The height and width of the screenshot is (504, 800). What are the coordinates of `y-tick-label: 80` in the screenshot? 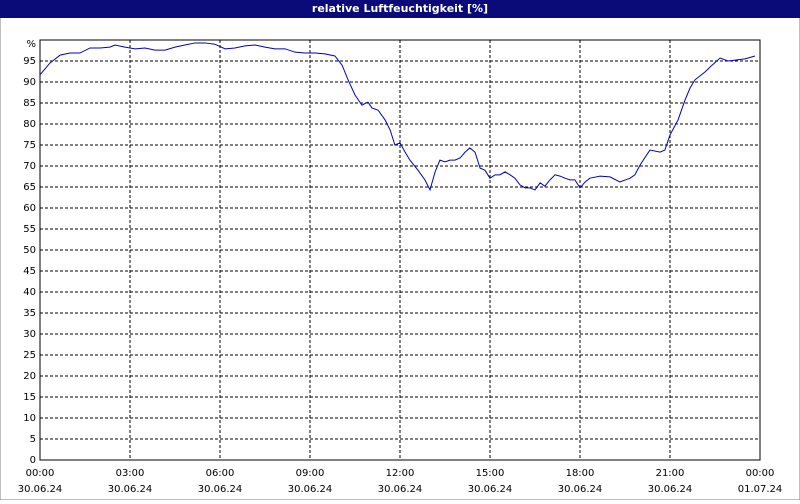 It's located at (29, 124).